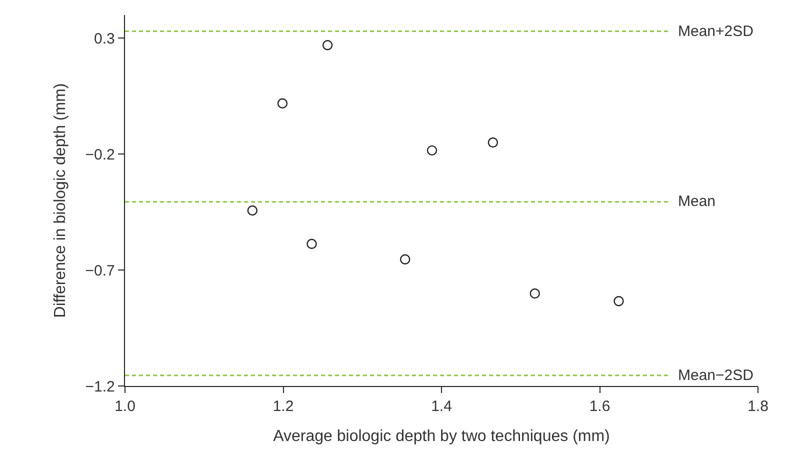  What do you see at coordinates (100, 271) in the screenshot?
I see `y-tick-label: −0.7` at bounding box center [100, 271].